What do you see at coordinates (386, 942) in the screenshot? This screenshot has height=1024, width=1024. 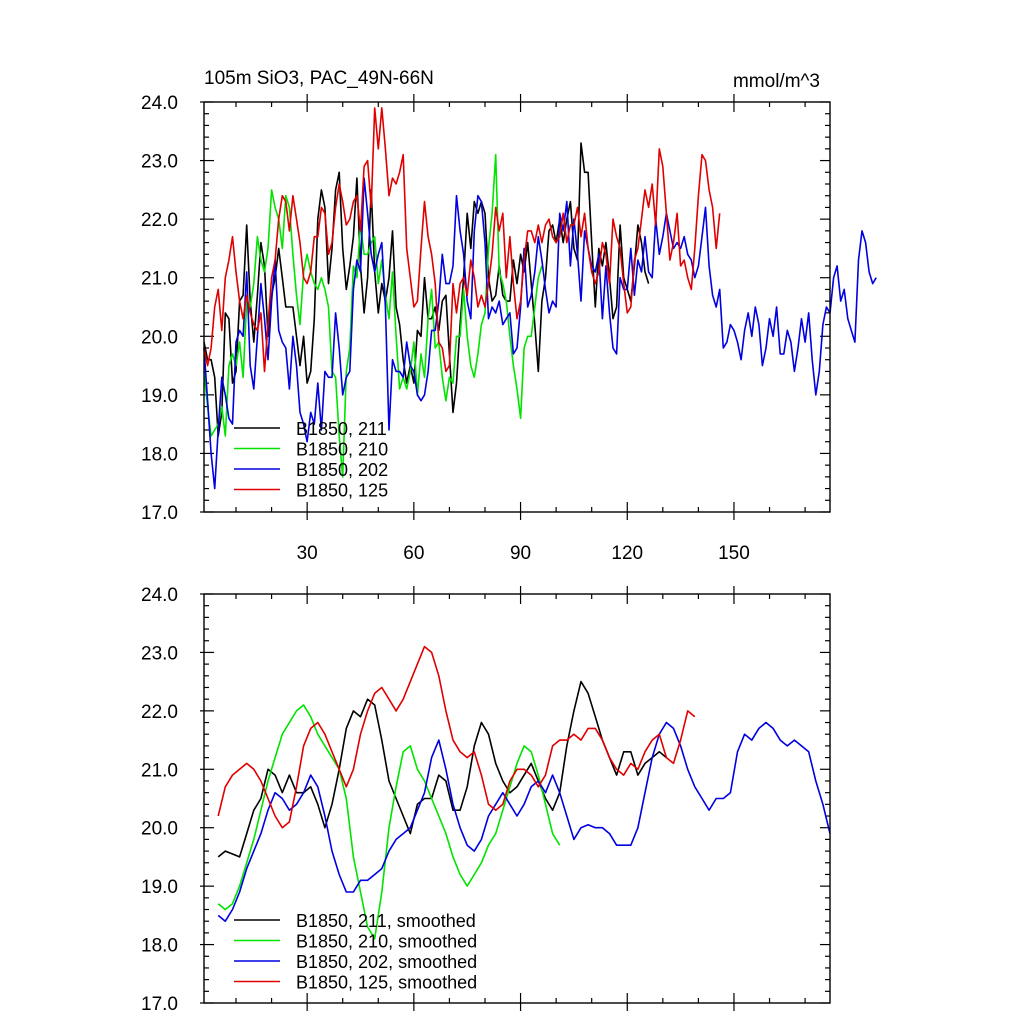 I see `legend-label-b1850-210-smoothed: B1850, 210, smoothed` at bounding box center [386, 942].